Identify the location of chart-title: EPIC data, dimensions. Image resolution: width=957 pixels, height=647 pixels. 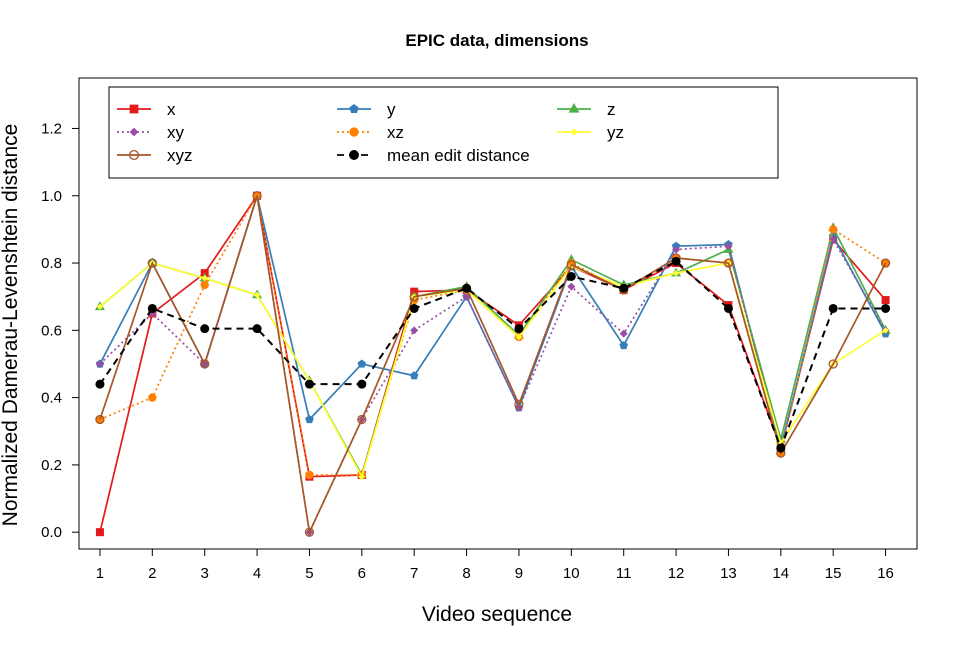
(496, 40).